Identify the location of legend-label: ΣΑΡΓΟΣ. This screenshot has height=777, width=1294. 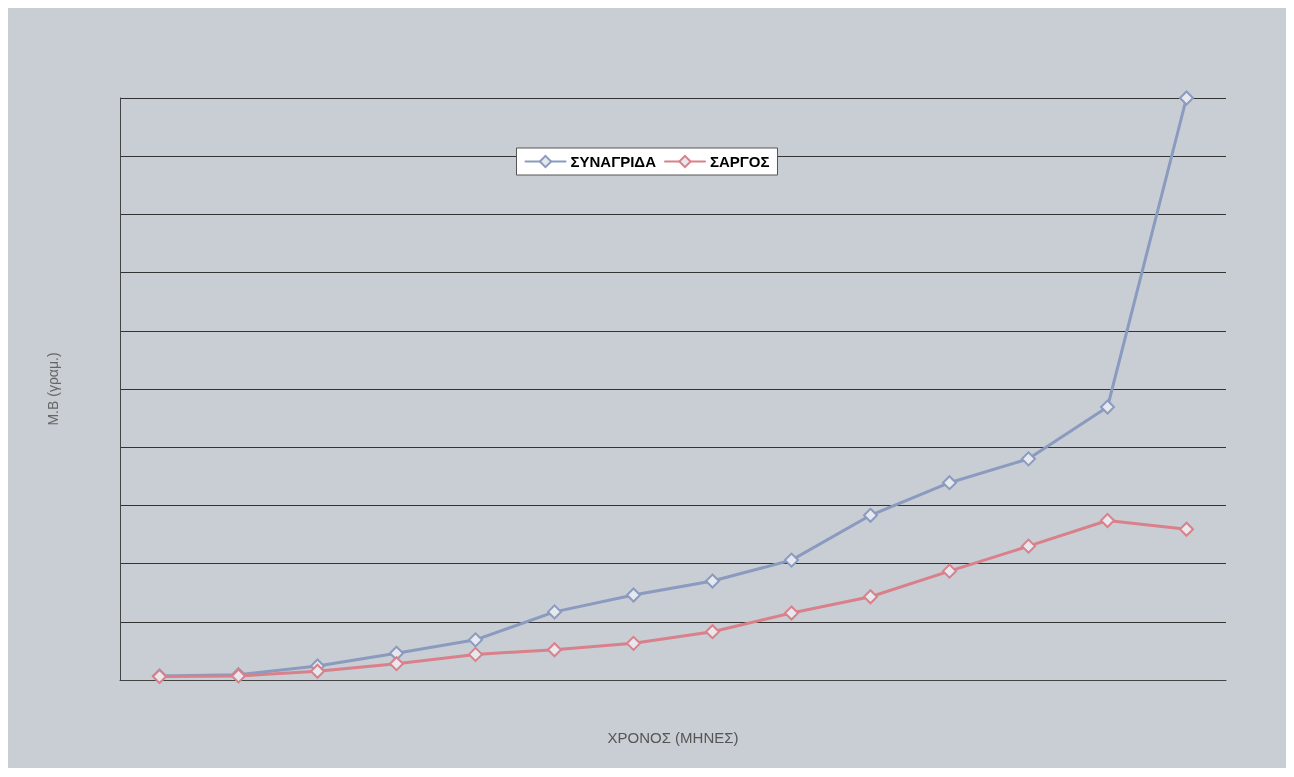
(739, 161).